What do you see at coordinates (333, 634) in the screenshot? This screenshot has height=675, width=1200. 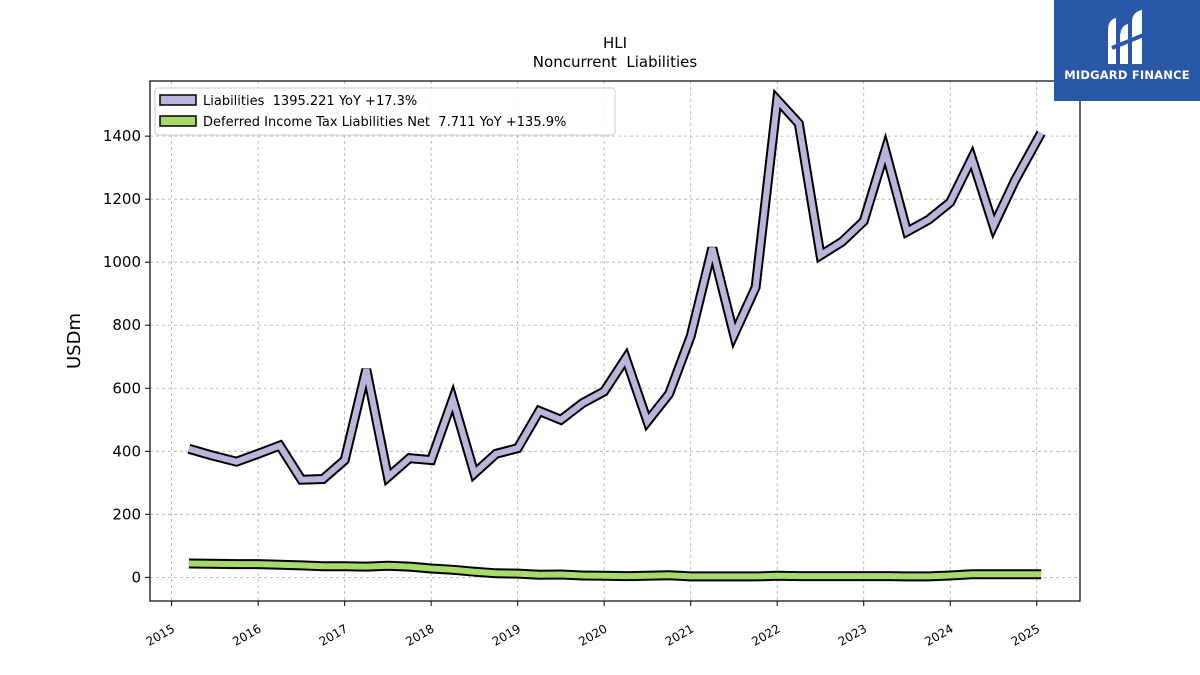 I see `x-tick-label: 2017` at bounding box center [333, 634].